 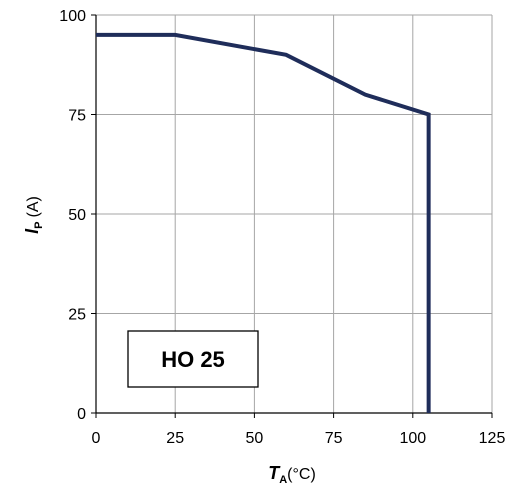 I want to click on y-tick-label: 75, so click(x=77, y=116).